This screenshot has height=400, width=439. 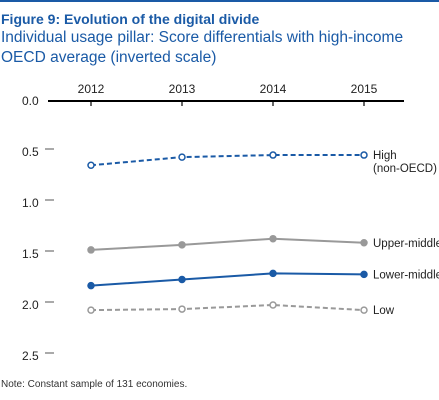 I want to click on x-tick-label: 2015, so click(x=364, y=89).